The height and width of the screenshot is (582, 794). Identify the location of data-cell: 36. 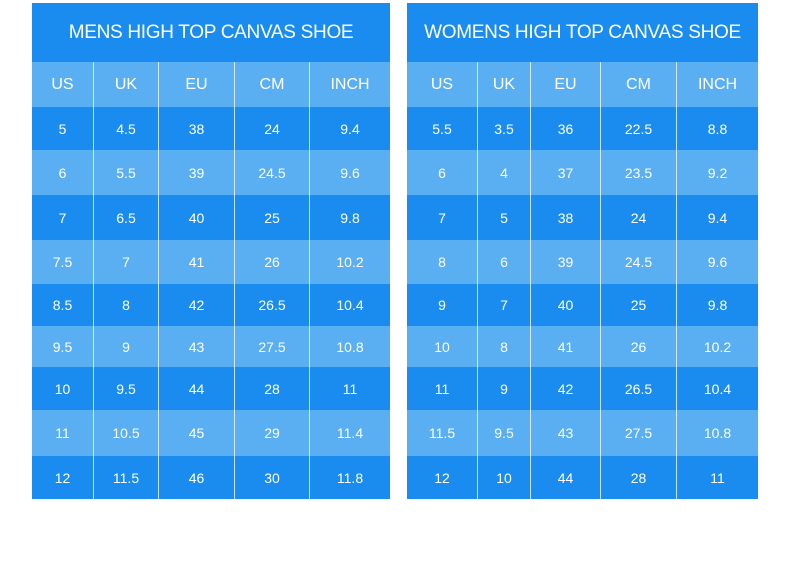
(565, 128).